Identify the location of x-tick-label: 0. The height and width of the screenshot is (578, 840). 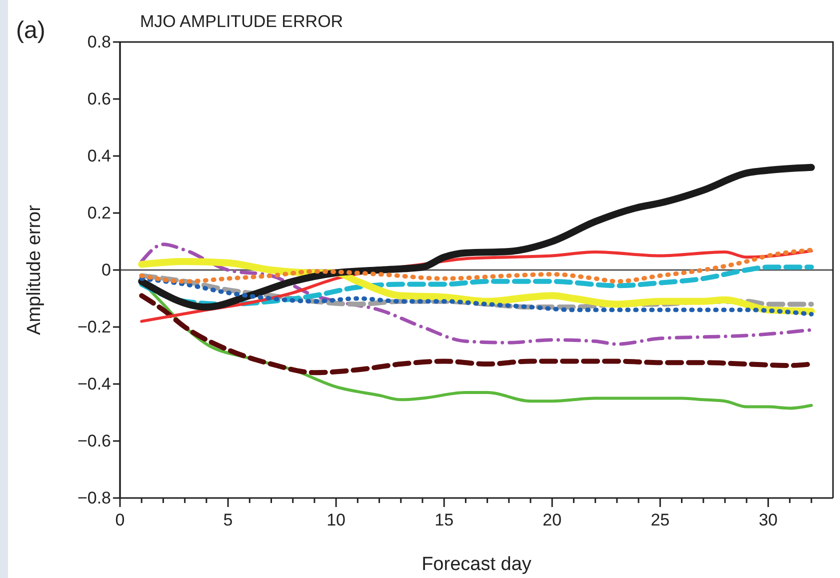
(120, 520).